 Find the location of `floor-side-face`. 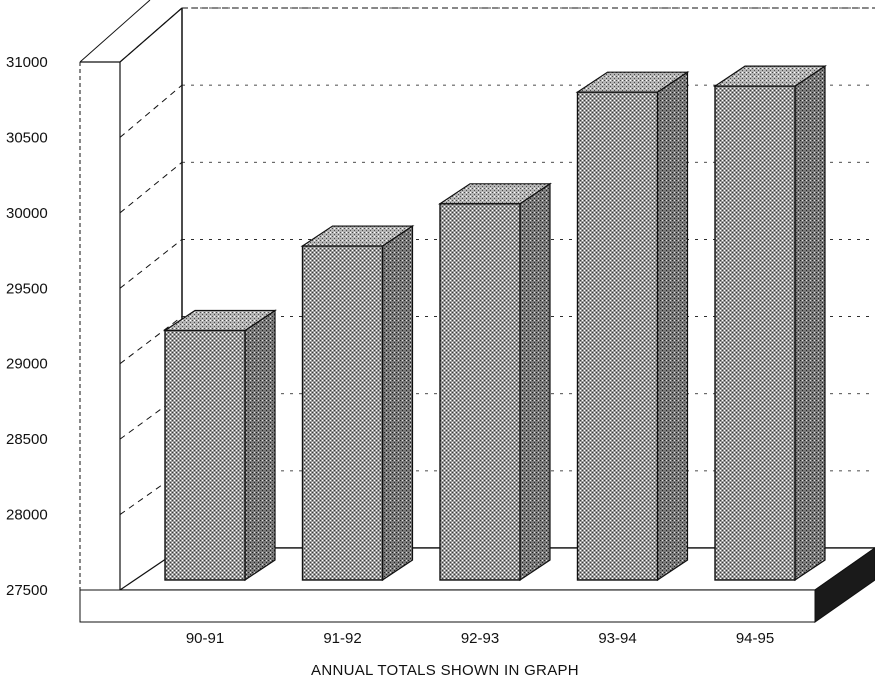

floor-side-face is located at coordinates (844, 585).